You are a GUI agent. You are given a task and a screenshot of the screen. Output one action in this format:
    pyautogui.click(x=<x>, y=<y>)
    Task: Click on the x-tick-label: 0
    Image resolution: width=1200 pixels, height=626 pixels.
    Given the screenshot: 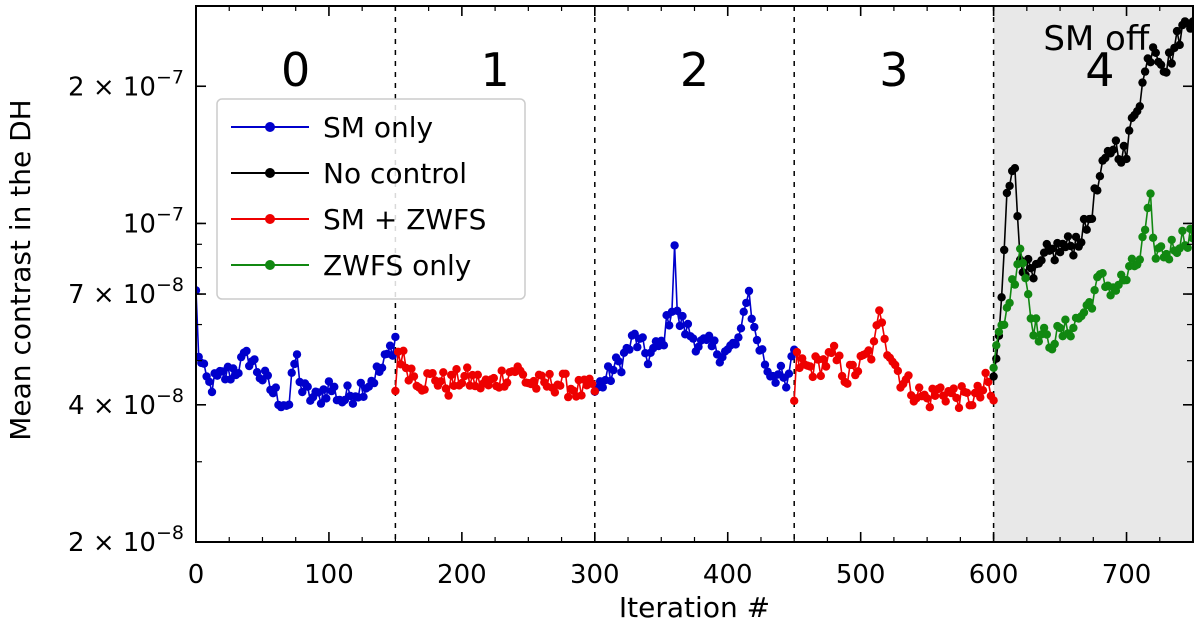 What is the action you would take?
    pyautogui.click(x=196, y=575)
    